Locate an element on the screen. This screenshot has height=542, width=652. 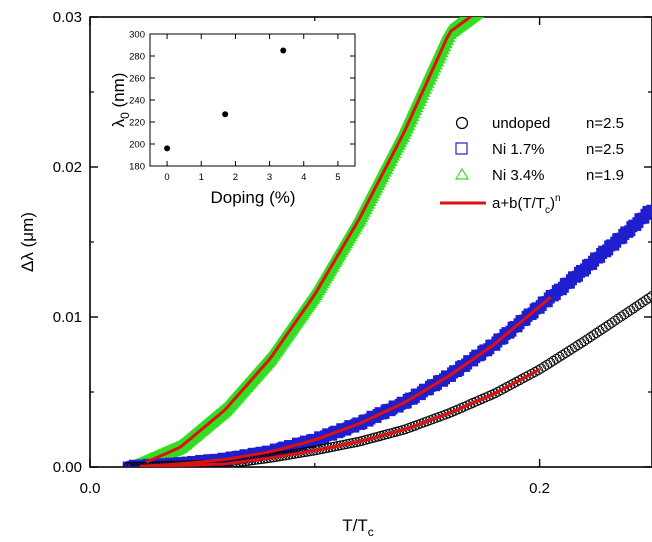
inset-axis-ticks is located at coordinates (252, 100).